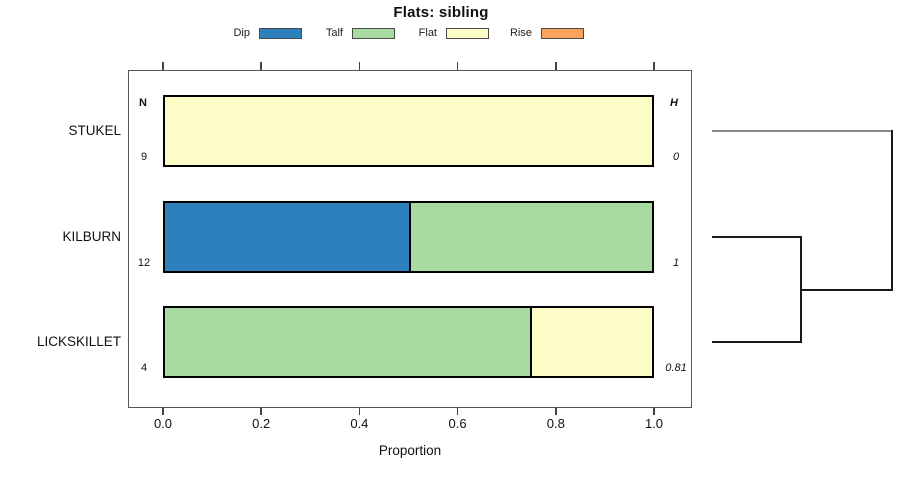 The image size is (900, 480). I want to click on legend-swatch-flat, so click(467, 33).